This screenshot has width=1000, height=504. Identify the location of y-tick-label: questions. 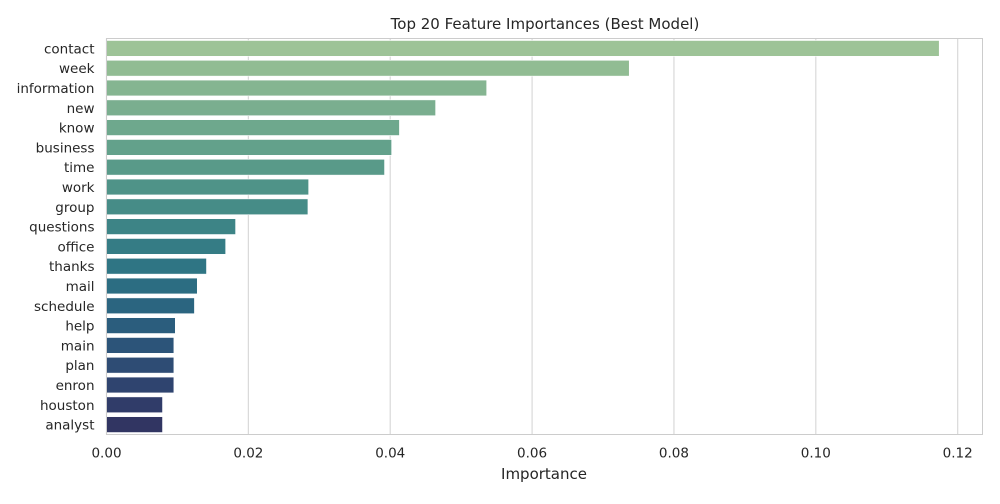
(61, 228).